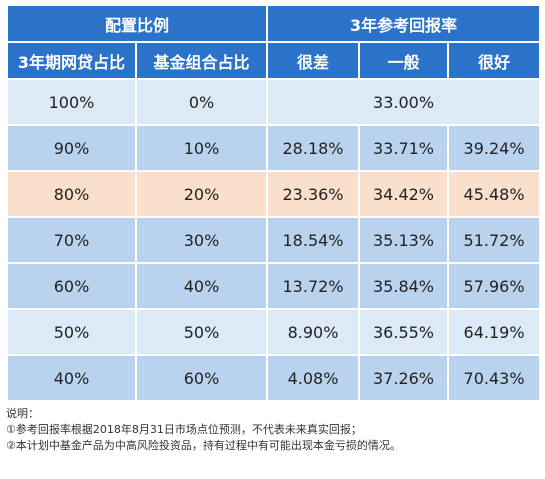 This screenshot has width=545, height=479. I want to click on table-row: 60% 40% 13.72% 35.84% 57.96%, so click(274, 286).